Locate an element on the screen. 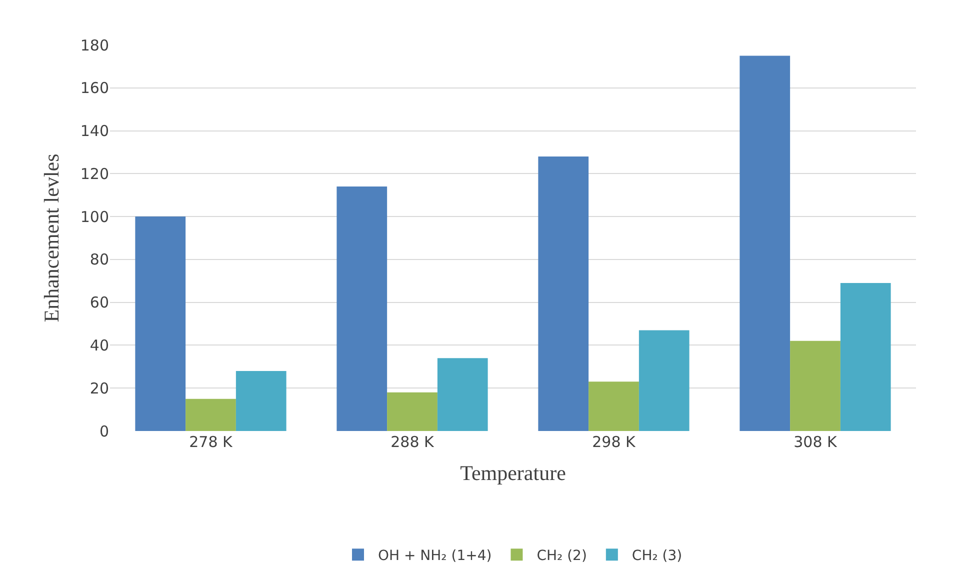  y-tick-label: 140 is located at coordinates (94, 131).